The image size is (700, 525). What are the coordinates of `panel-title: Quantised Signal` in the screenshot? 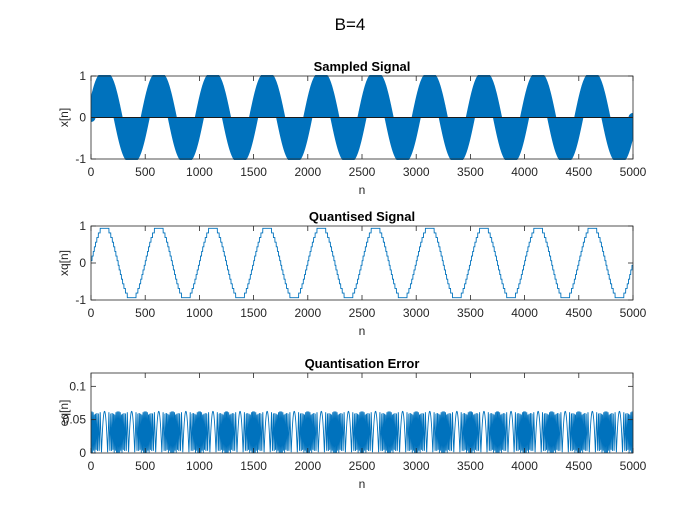 It's located at (362, 216).